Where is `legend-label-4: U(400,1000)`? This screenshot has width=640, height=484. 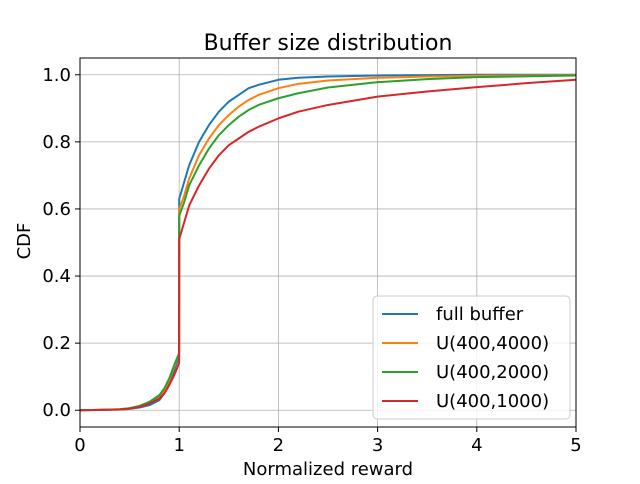
legend-label-4: U(400,1000) is located at coordinates (492, 401).